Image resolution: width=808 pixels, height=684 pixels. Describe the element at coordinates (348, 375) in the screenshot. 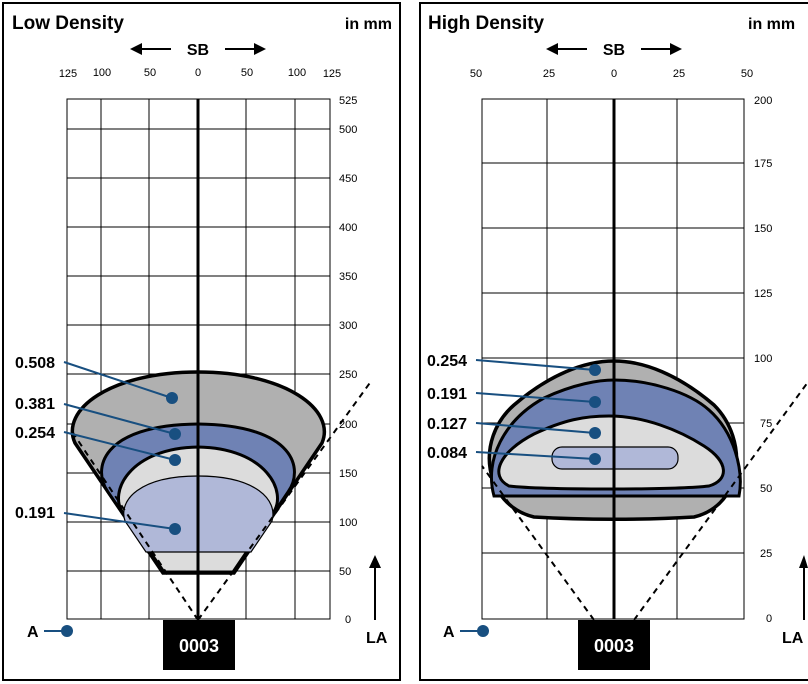

I see `y-tick: 250` at that location.